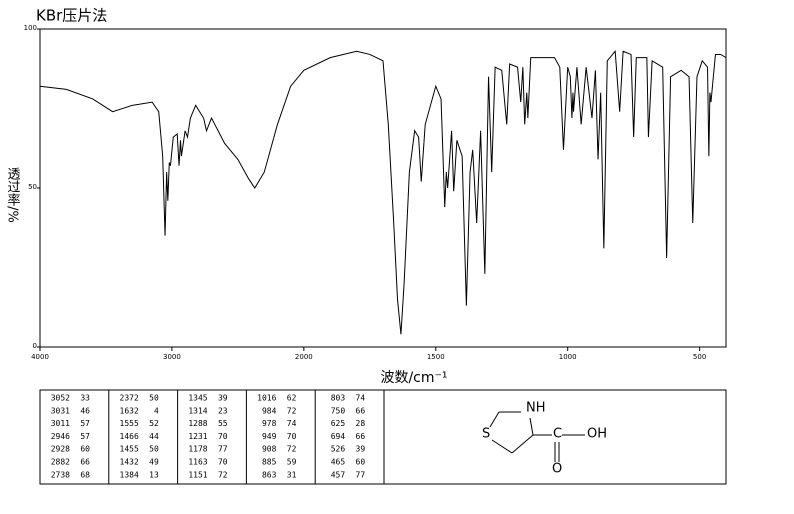 The image size is (794, 514). I want to click on peak-wavenumber: 2372, so click(129, 398).